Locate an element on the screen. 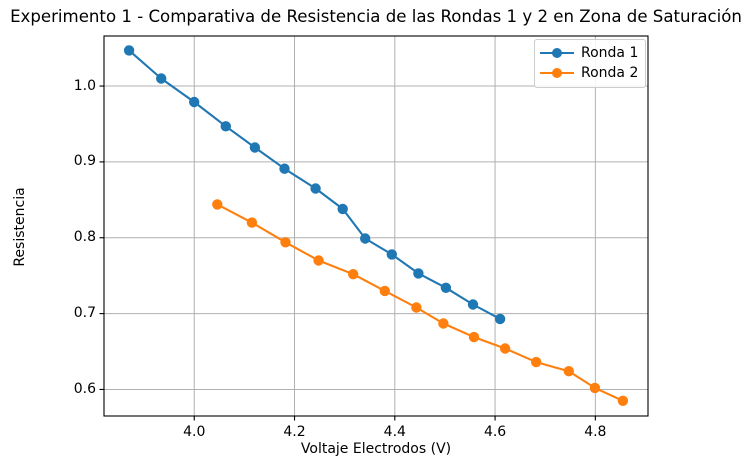 The height and width of the screenshot is (471, 752). legend-entry-ronda-1: Ronda 1 is located at coordinates (589, 53).